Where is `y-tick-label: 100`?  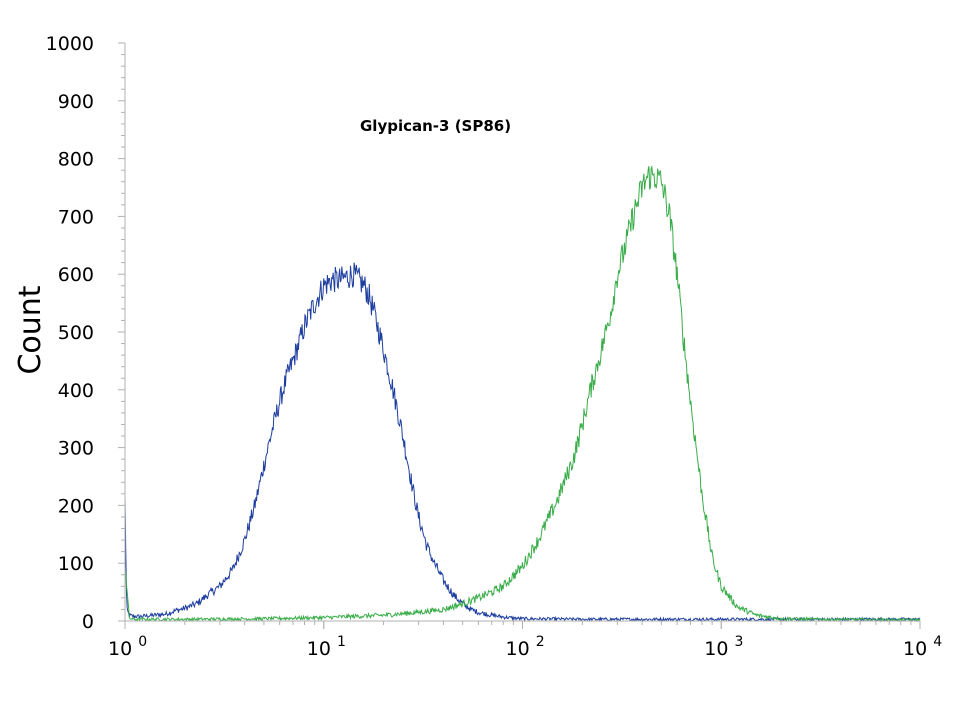 y-tick-label: 100 is located at coordinates (76, 564).